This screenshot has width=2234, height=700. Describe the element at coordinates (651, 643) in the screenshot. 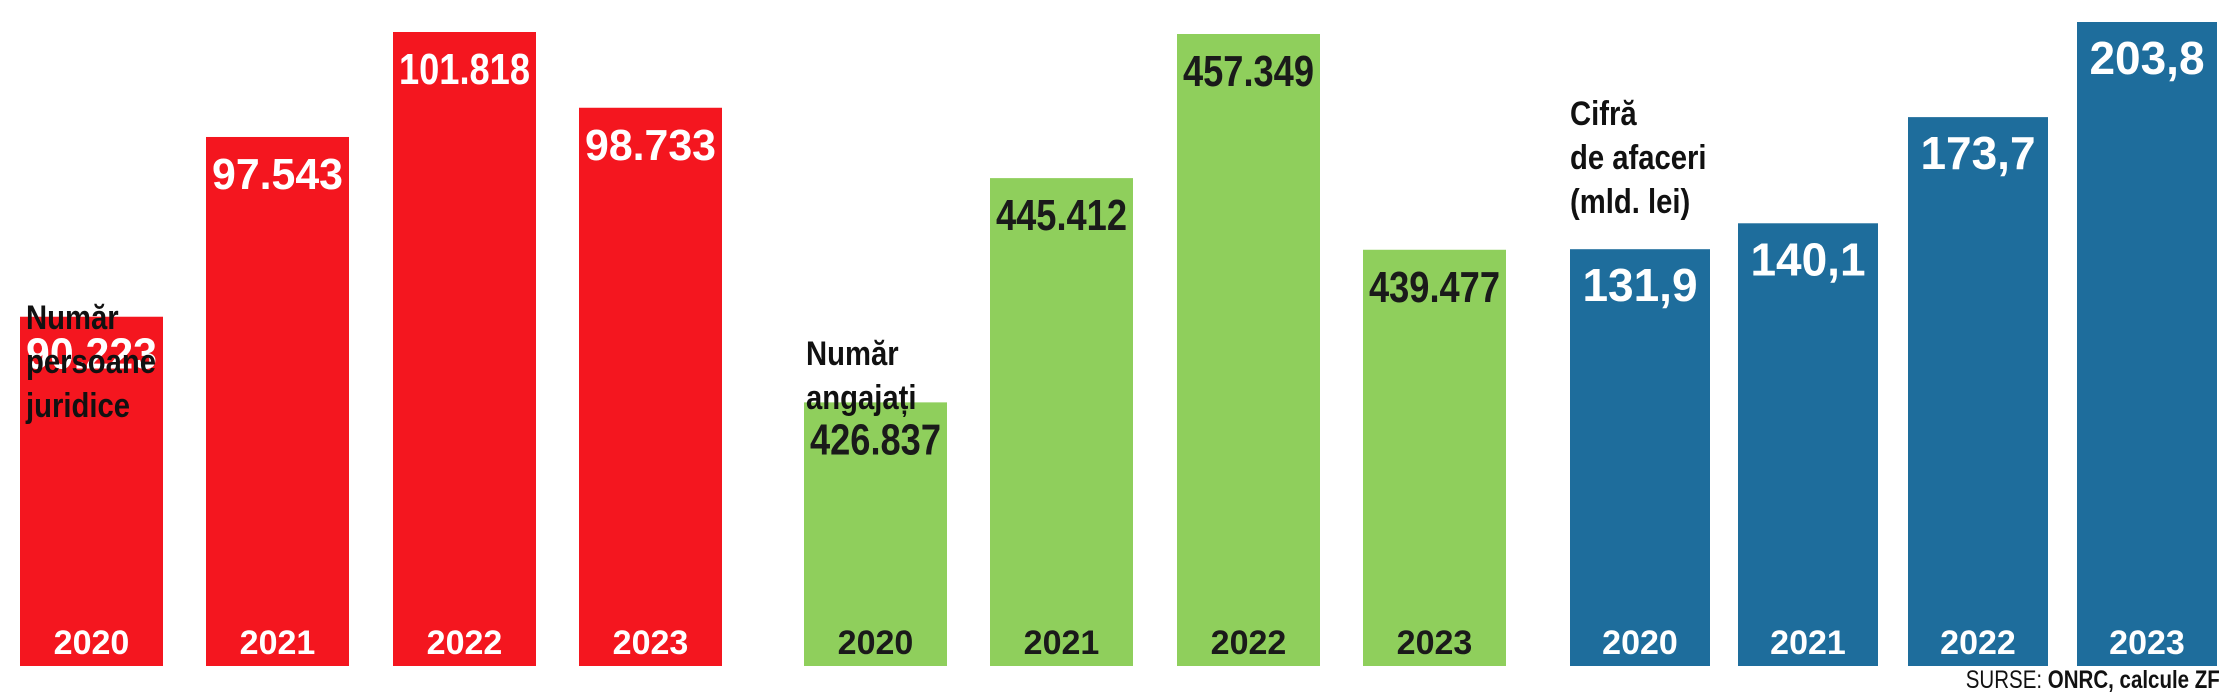

I see `category-label-0-2023: 2023` at that location.